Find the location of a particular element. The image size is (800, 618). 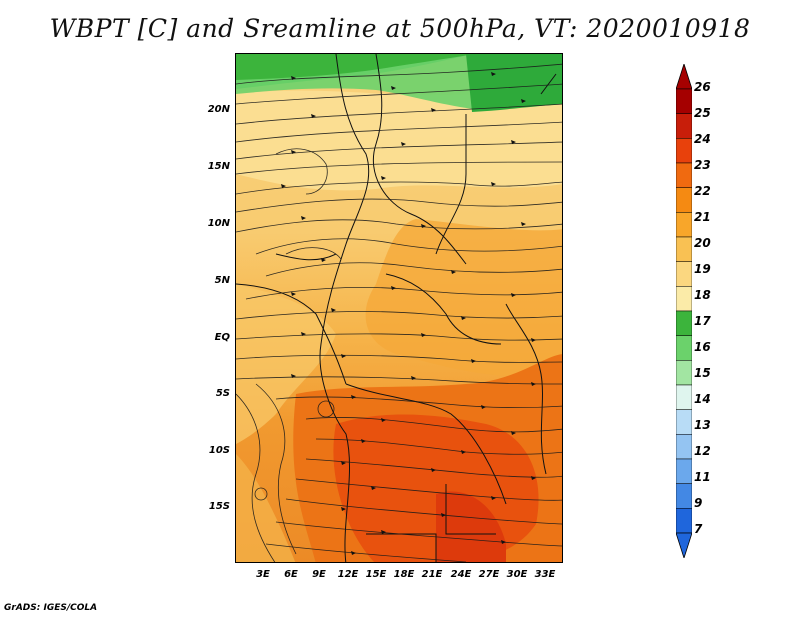

colorbar-label: 7 is located at coordinates (698, 529).